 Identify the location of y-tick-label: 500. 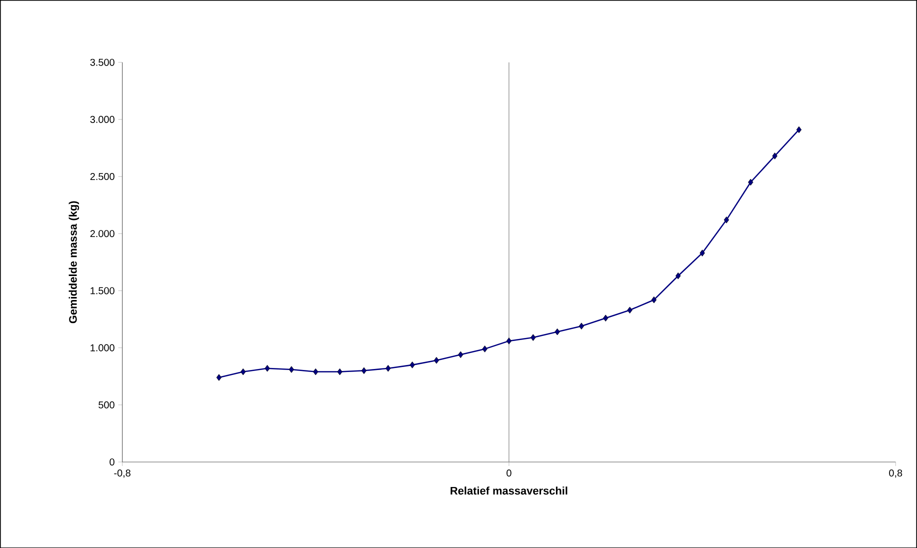
(106, 404).